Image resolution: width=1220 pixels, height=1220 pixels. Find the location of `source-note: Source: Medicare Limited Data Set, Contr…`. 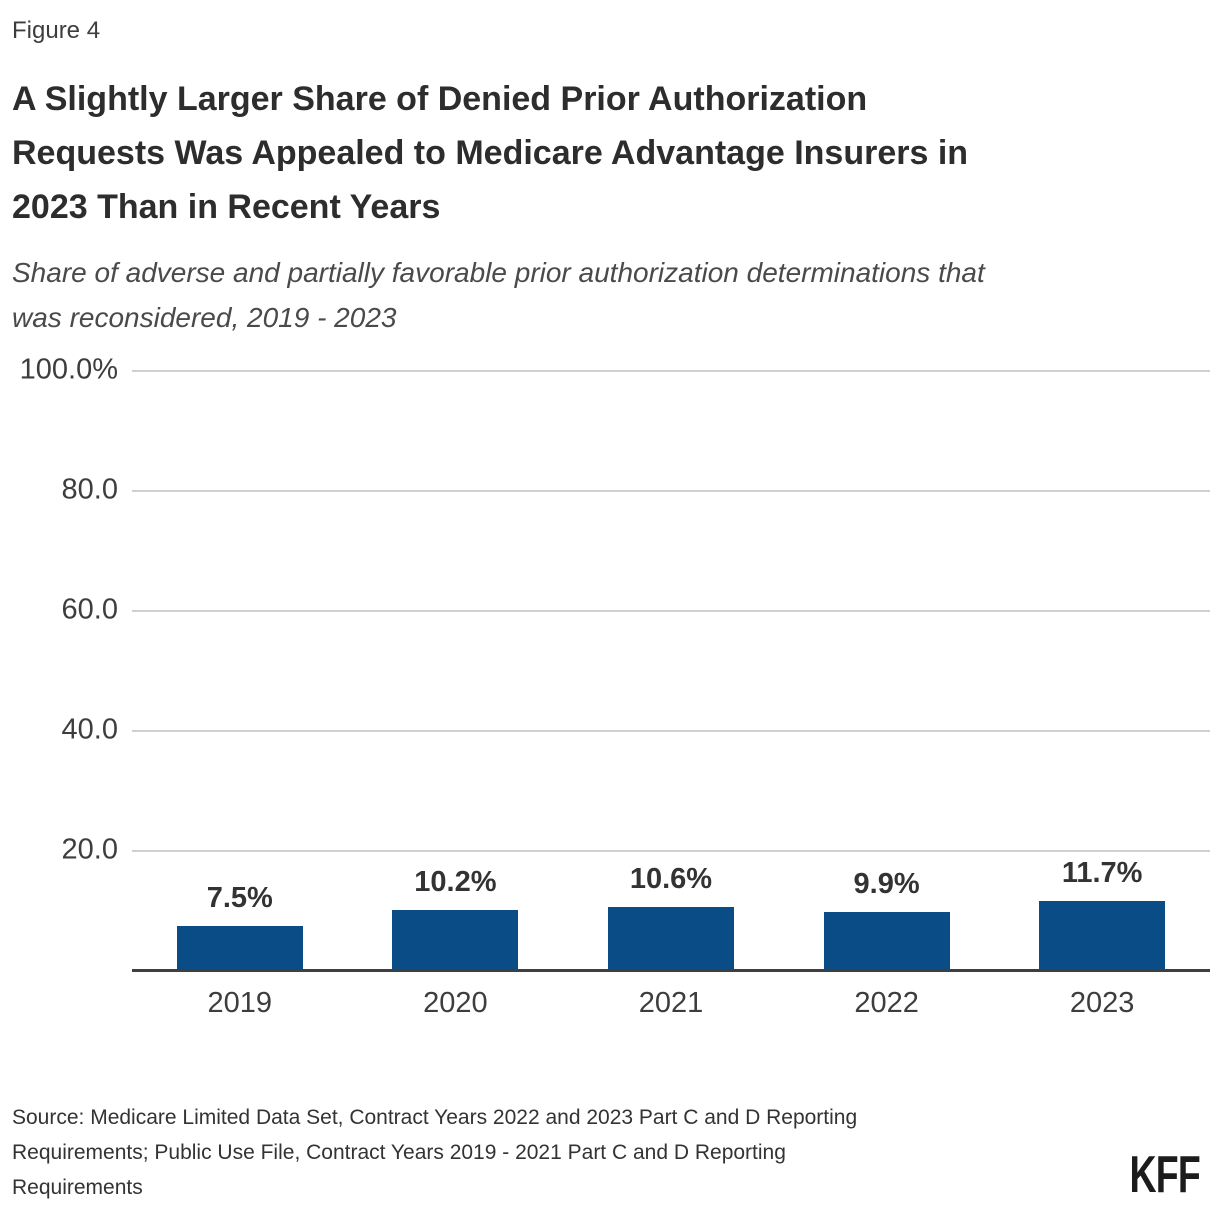

source-note: Source: Medicare Limited Data Set, Contr… is located at coordinates (434, 1152).